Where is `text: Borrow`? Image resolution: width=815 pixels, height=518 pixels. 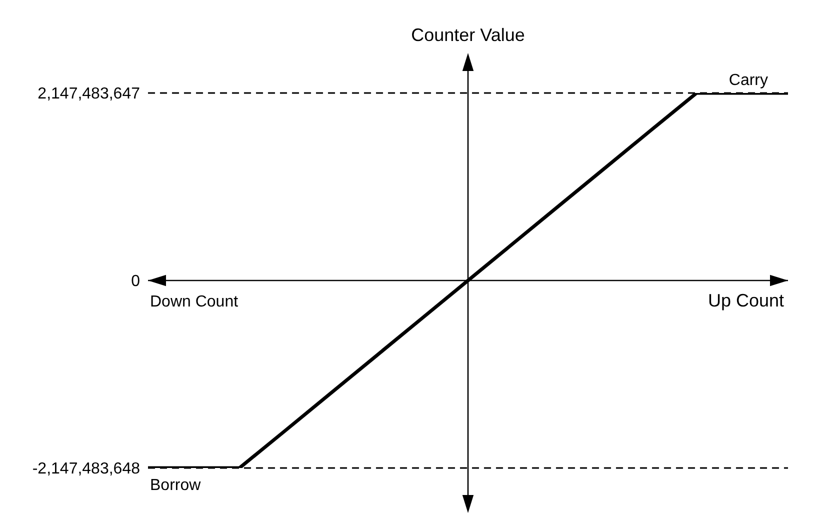
text: Borrow is located at coordinates (176, 485).